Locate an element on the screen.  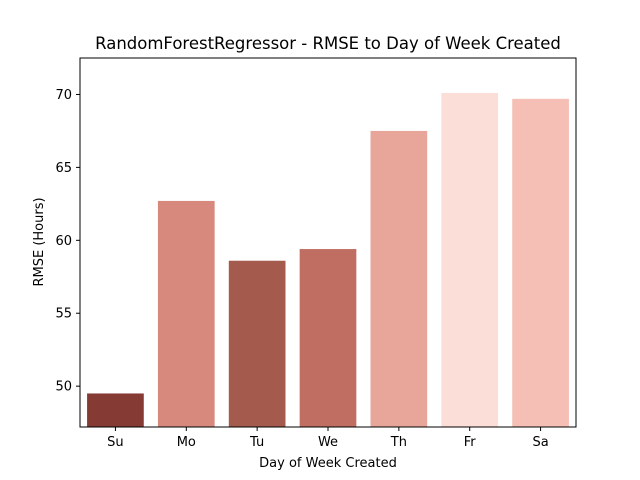
x-tick-label: Th is located at coordinates (398, 442).